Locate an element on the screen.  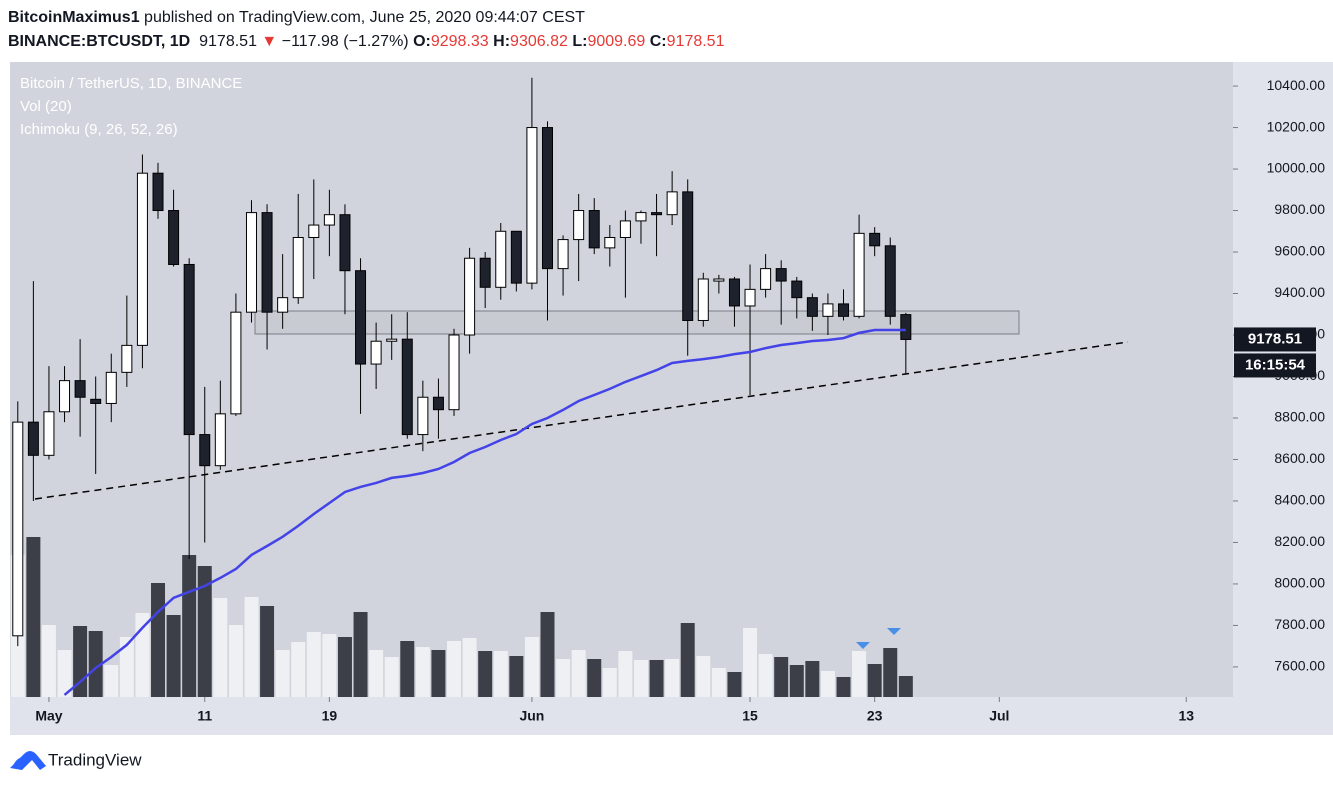
y-tick-label: 10000.00 is located at coordinates (1296, 168).